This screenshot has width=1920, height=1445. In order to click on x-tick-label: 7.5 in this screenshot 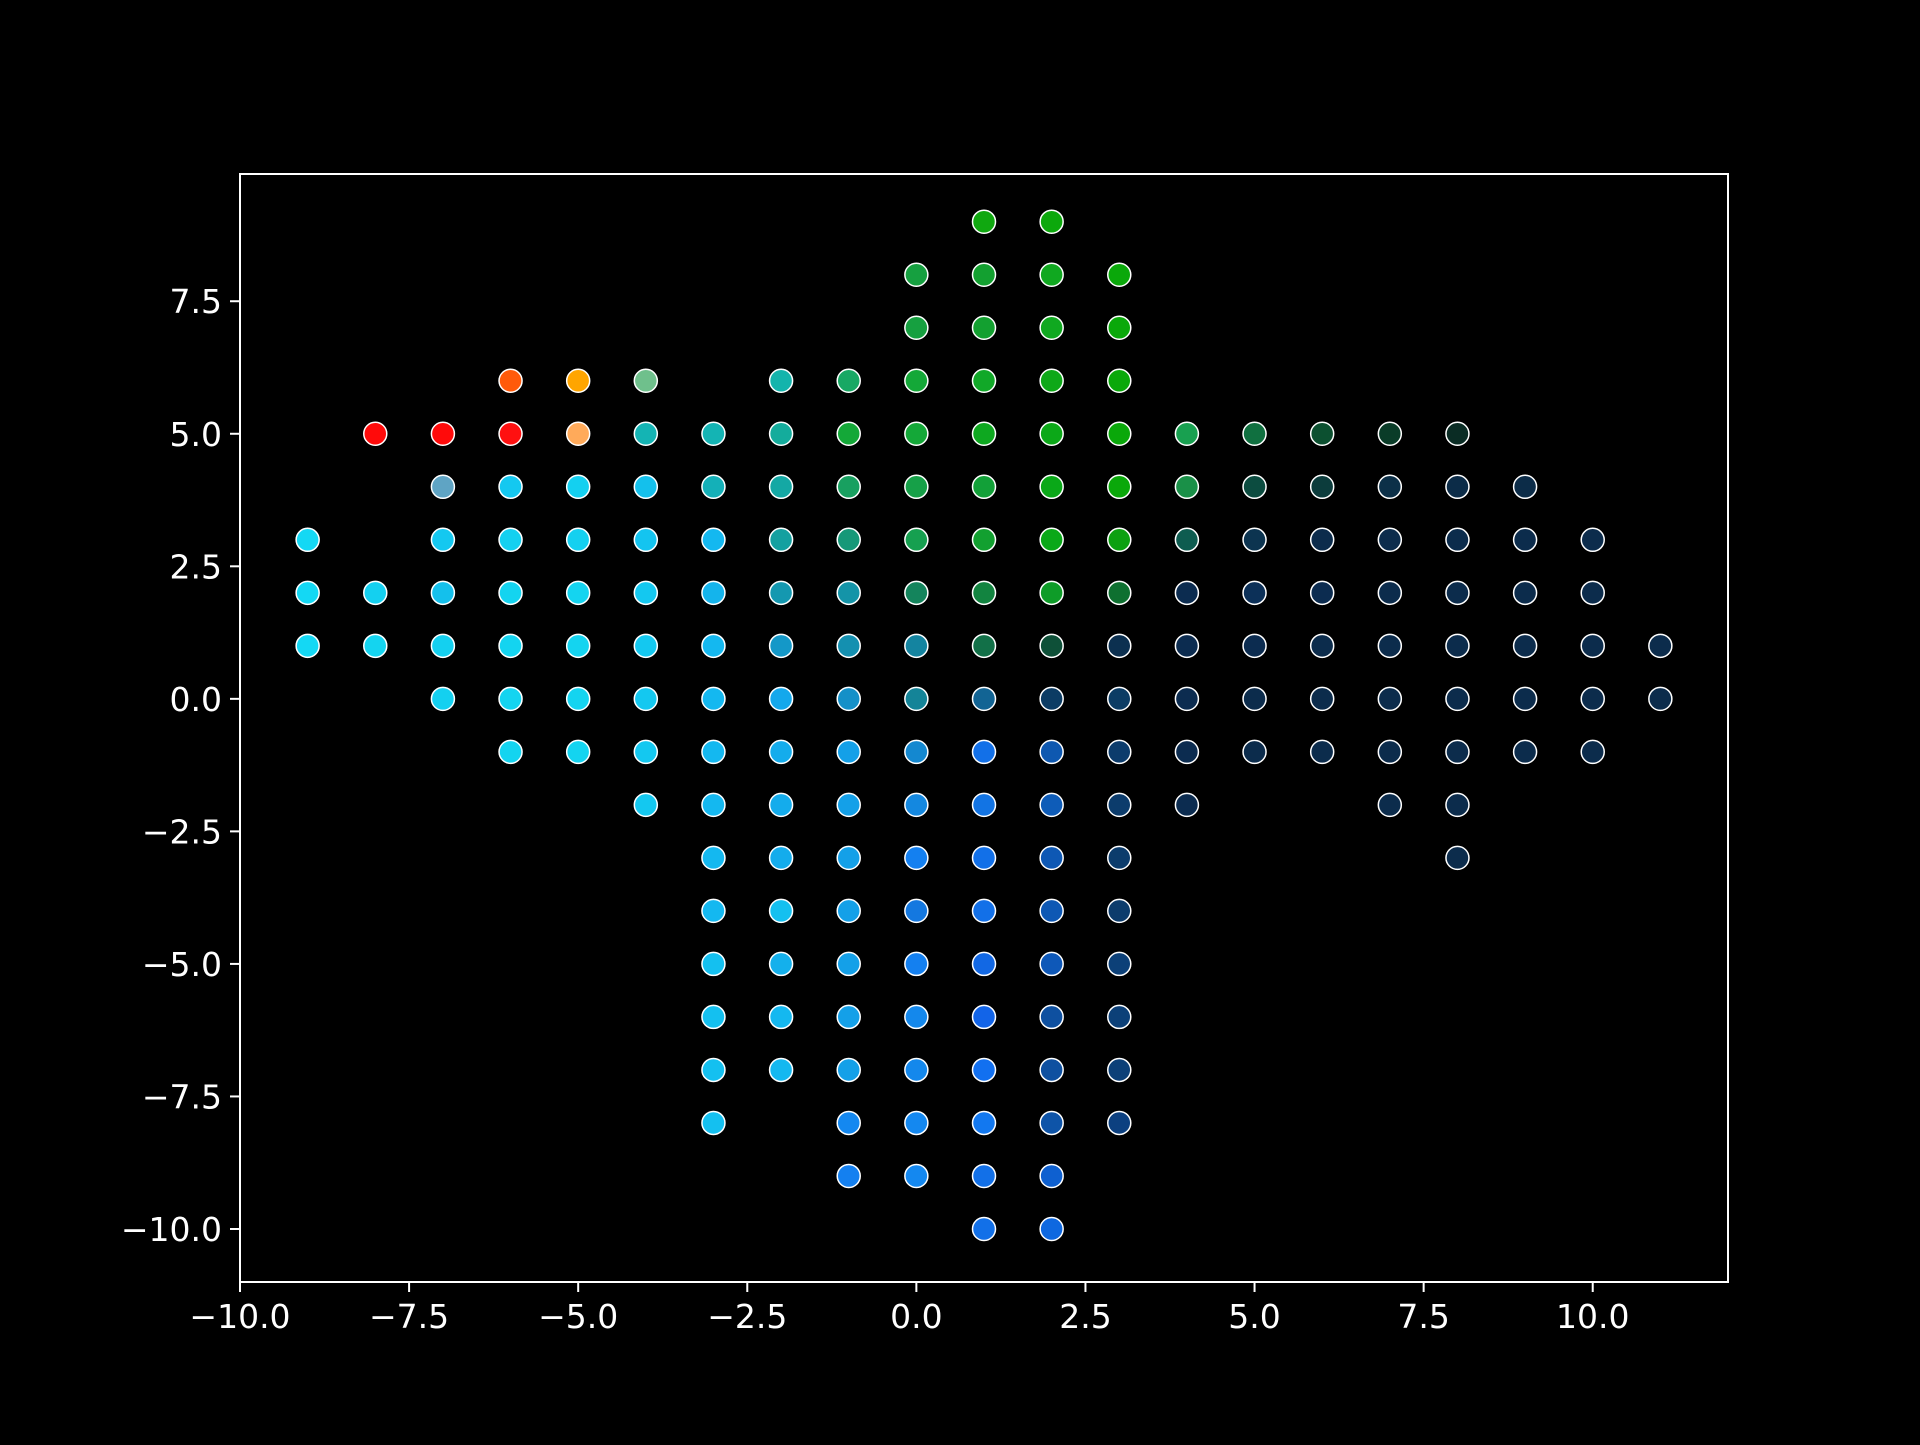, I will do `click(1423, 1316)`.